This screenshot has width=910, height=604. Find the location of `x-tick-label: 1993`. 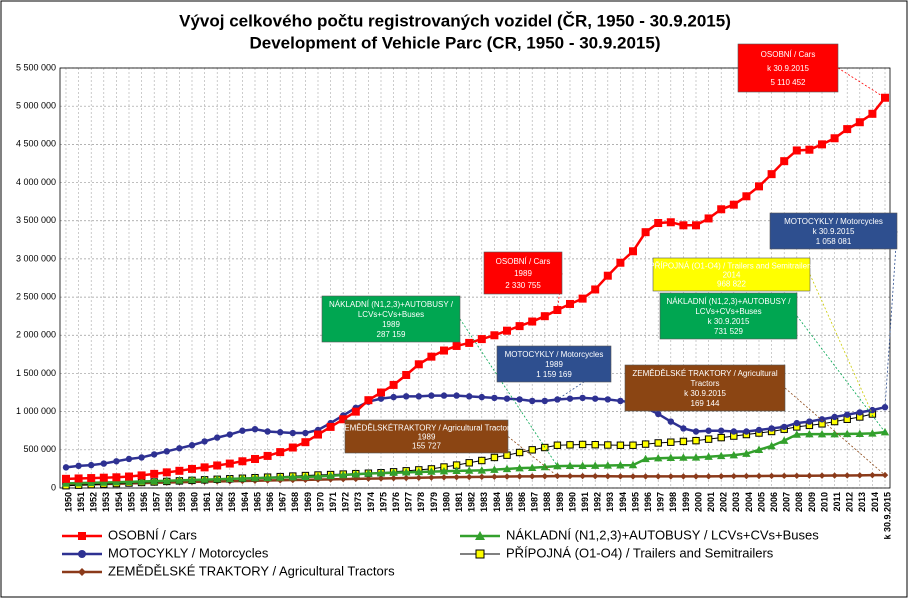

x-tick-label: 1993 is located at coordinates (610, 502).